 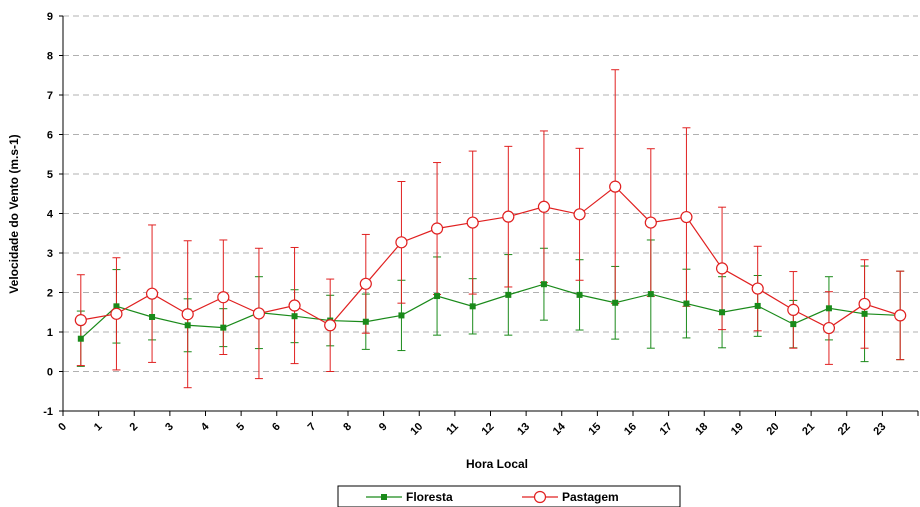 What do you see at coordinates (540, 497) in the screenshot?
I see `legend-marker-pastagem` at bounding box center [540, 497].